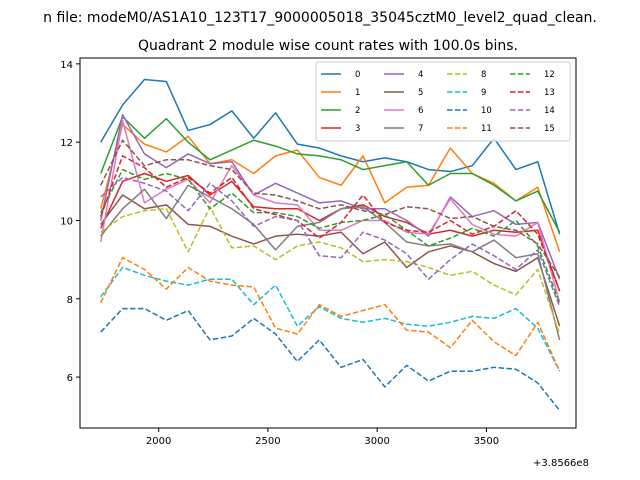 The height and width of the screenshot is (480, 640). Describe the element at coordinates (486, 441) in the screenshot. I see `x-tick-label: 3500` at that location.